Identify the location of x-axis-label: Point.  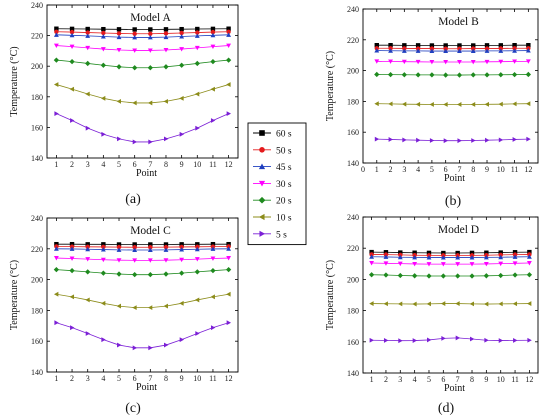
(454, 178).